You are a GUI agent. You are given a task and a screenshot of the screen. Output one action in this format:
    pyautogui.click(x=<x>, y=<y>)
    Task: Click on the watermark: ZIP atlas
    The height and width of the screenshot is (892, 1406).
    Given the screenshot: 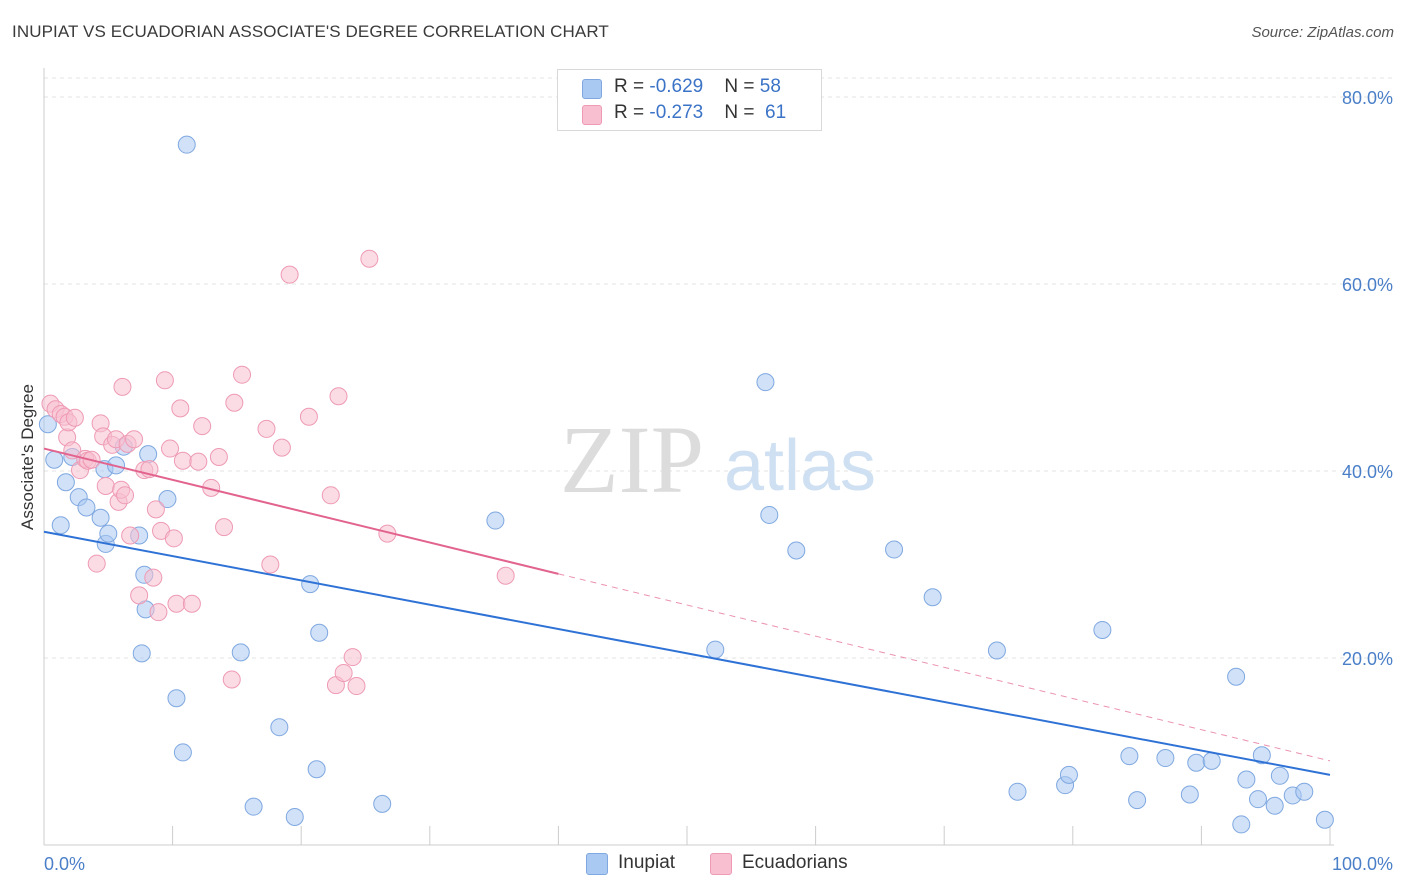 What is the action you would take?
    pyautogui.click(x=718, y=459)
    